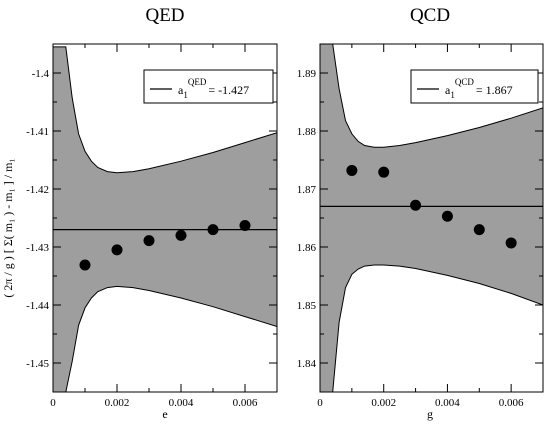 The height and width of the screenshot is (424, 545). I want to click on qcd-title: QCD, so click(430, 15).